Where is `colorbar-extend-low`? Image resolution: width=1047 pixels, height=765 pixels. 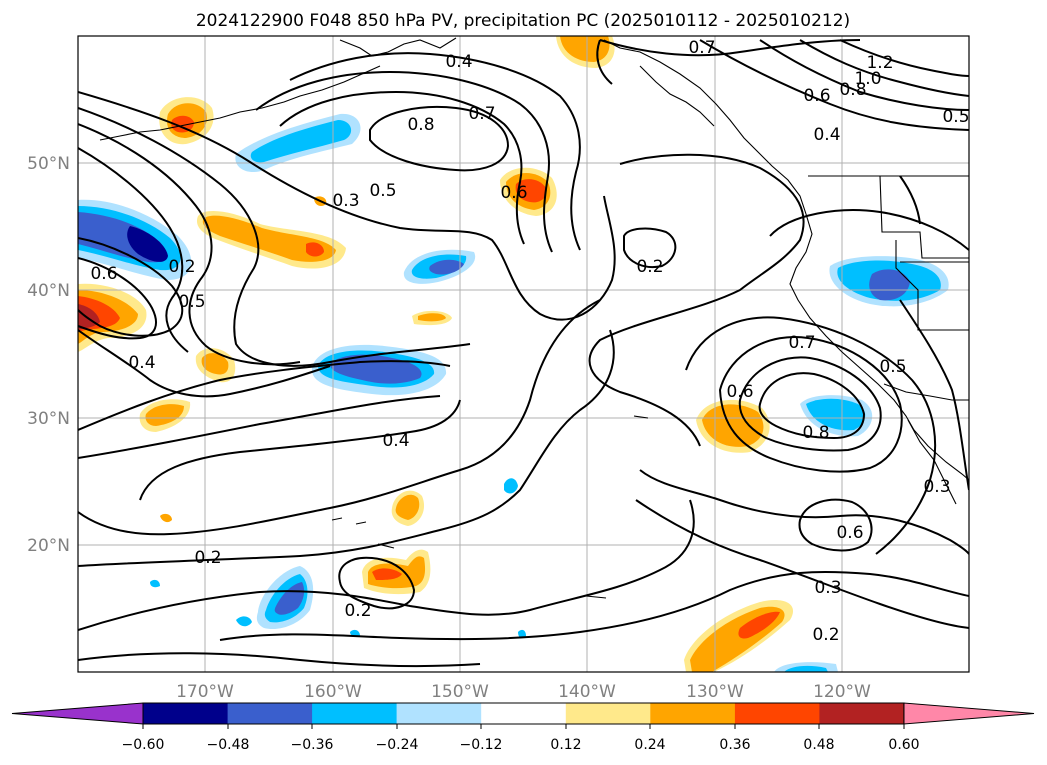
colorbar-extend-low is located at coordinates (77, 713).